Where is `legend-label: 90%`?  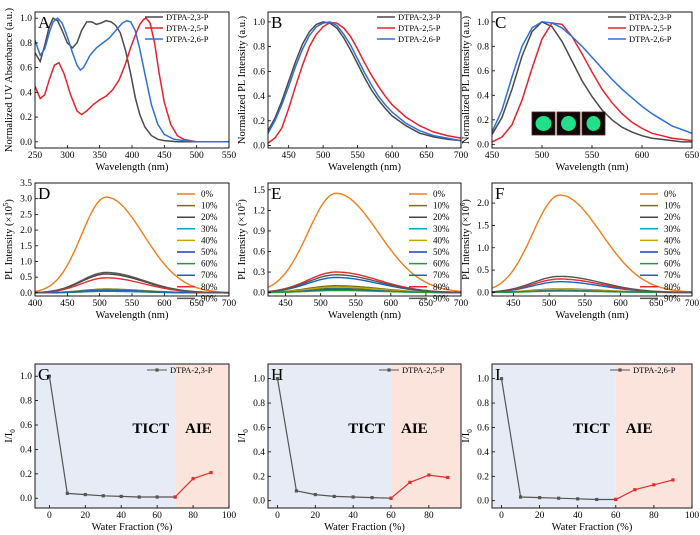
legend-label: 90% is located at coordinates (209, 298).